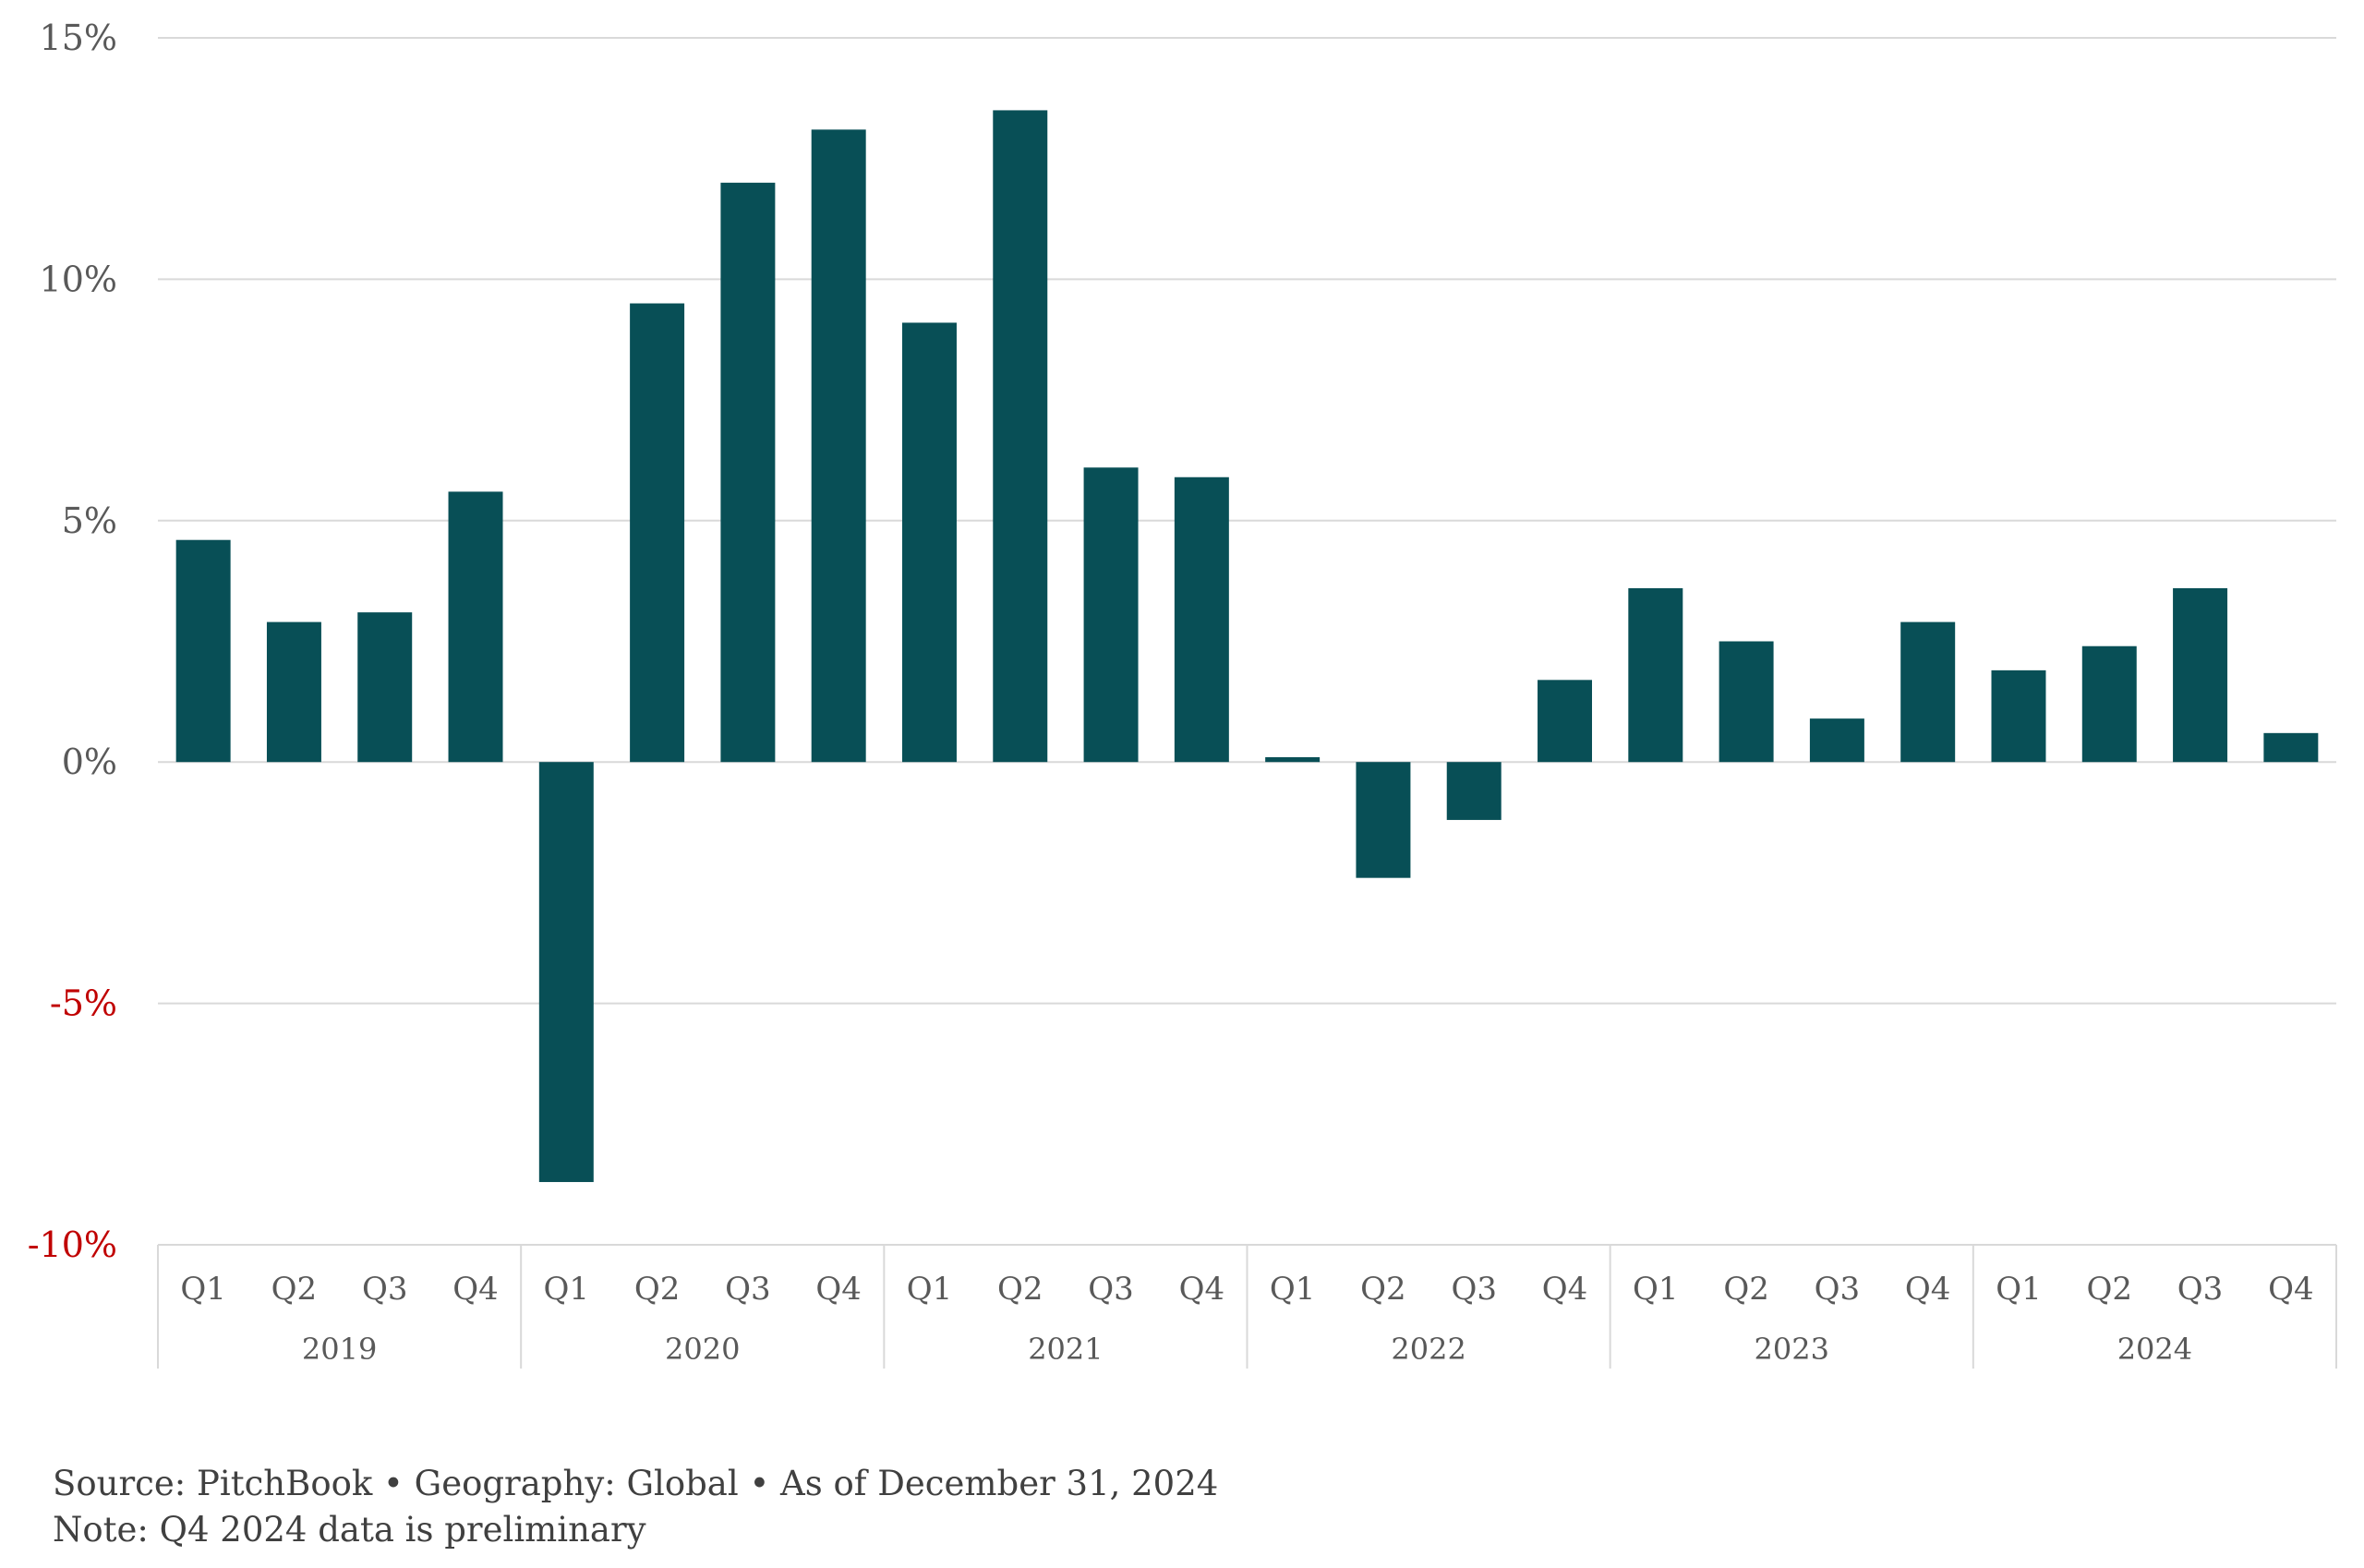 This screenshot has height=1568, width=2364. What do you see at coordinates (83, 1003) in the screenshot?
I see `y-tick-label: -5%` at bounding box center [83, 1003].